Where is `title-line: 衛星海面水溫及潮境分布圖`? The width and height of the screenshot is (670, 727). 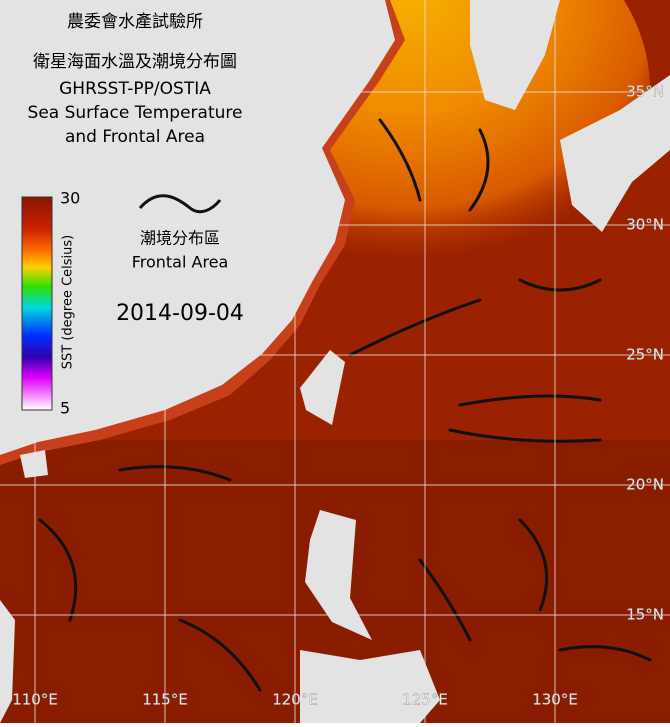
title-line: 衛星海面水溫及潮境分布圖 is located at coordinates (135, 62).